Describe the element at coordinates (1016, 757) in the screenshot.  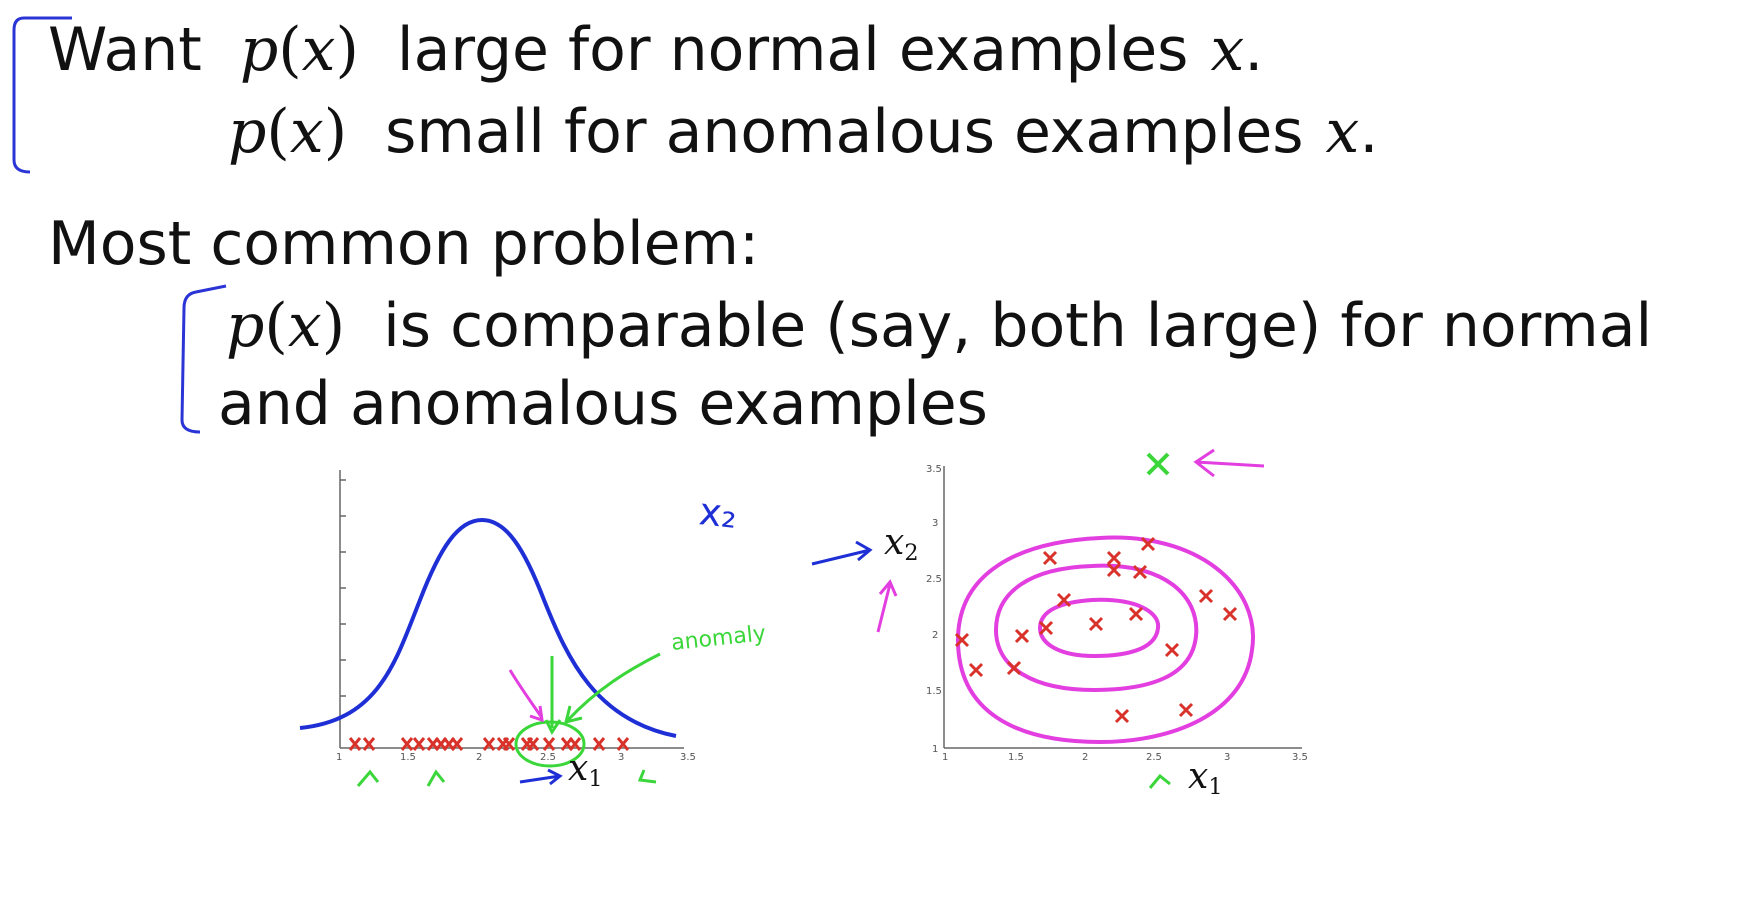
I see `right-x-tick: 1.5` at that location.